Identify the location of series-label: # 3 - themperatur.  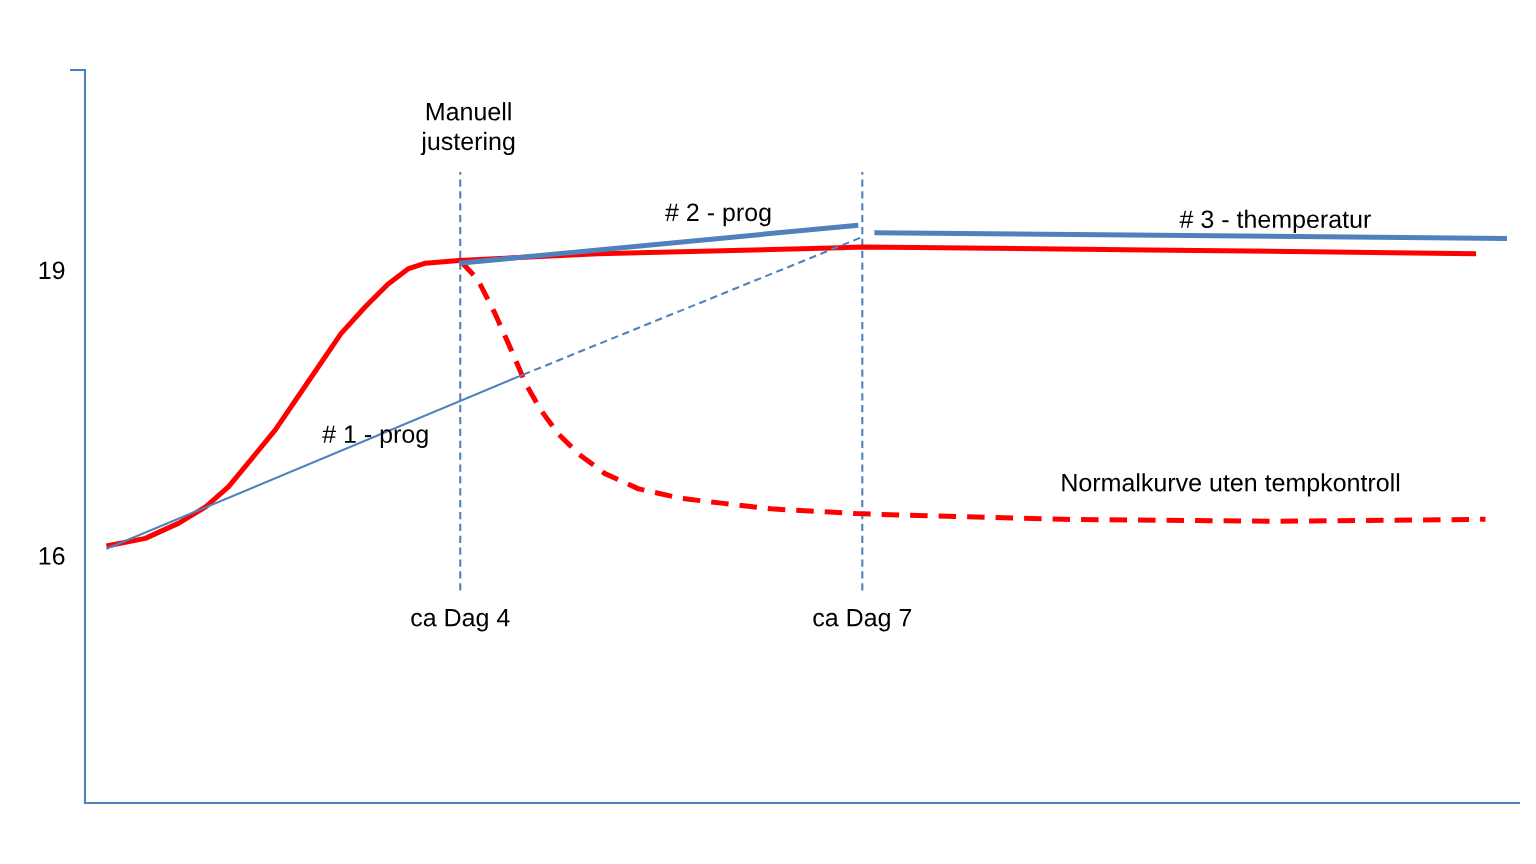
(1275, 221).